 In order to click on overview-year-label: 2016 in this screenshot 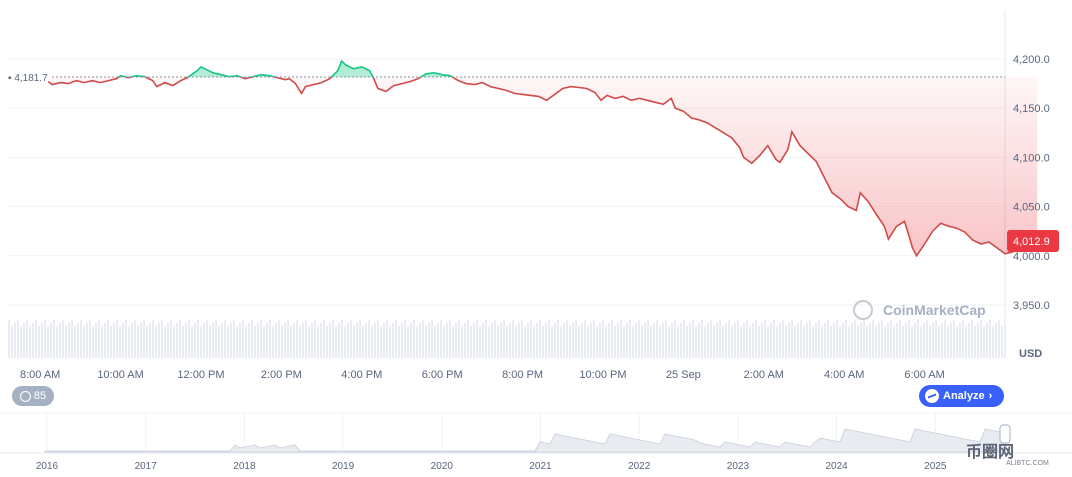, I will do `click(47, 466)`.